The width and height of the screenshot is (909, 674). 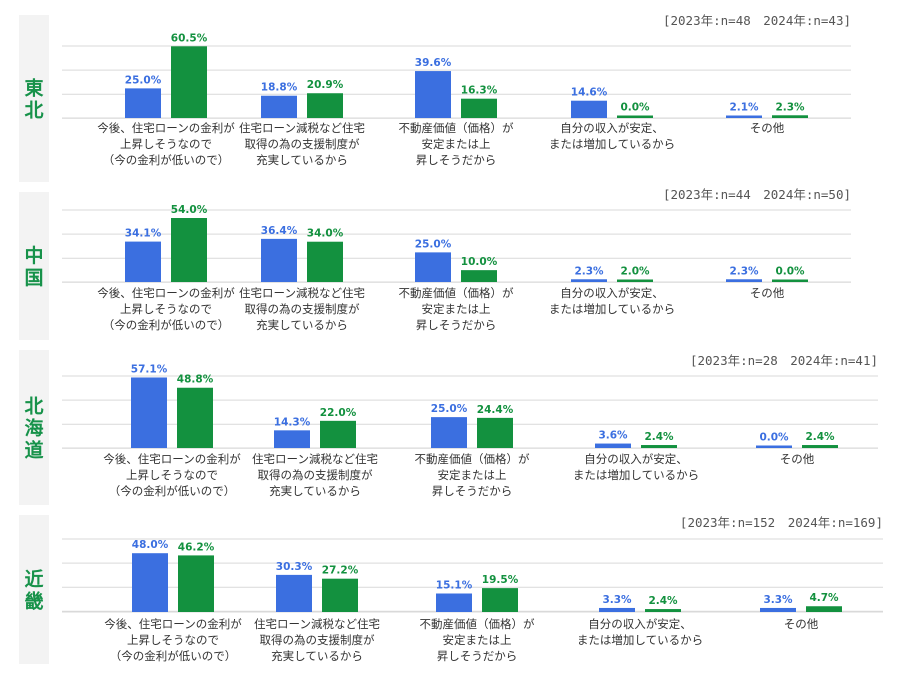 What do you see at coordinates (292, 422) in the screenshot?
I see `value-label-2023: 14.3%` at bounding box center [292, 422].